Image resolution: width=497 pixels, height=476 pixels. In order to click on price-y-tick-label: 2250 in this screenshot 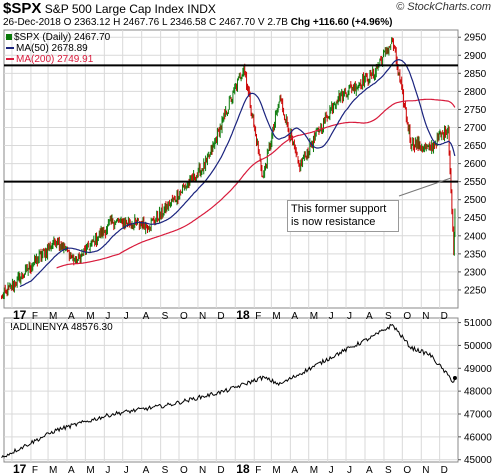, I will do `click(475, 290)`.